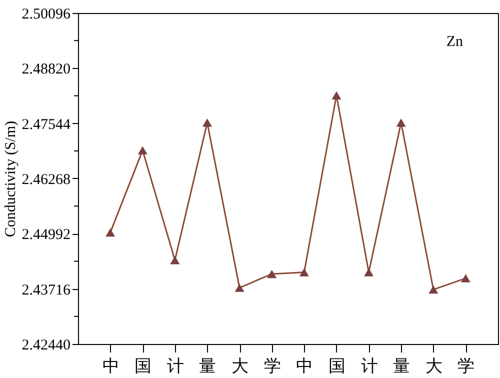  Describe the element at coordinates (46, 70) in the screenshot. I see `y-tick-label: 2.48820` at that location.